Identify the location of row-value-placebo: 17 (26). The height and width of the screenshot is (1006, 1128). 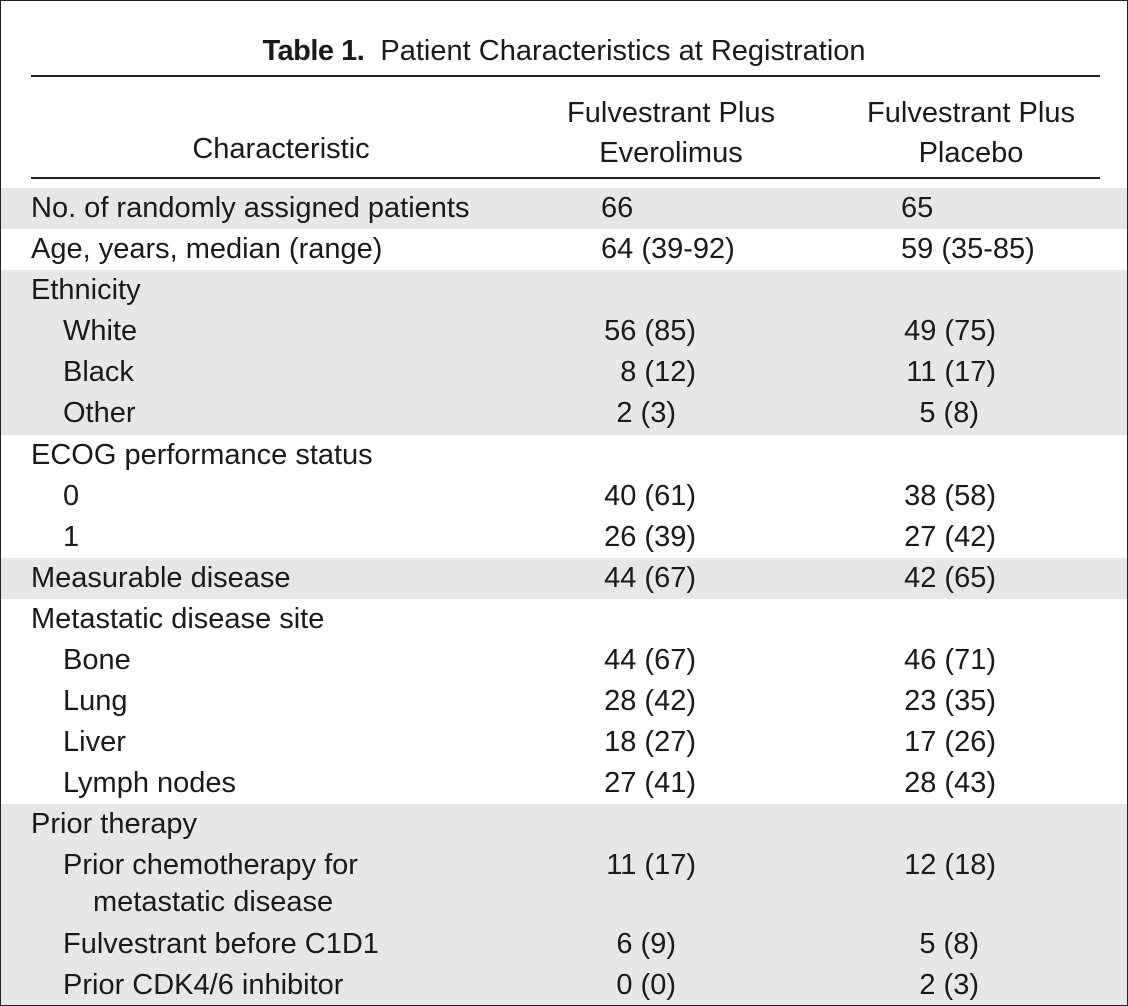
(950, 742).